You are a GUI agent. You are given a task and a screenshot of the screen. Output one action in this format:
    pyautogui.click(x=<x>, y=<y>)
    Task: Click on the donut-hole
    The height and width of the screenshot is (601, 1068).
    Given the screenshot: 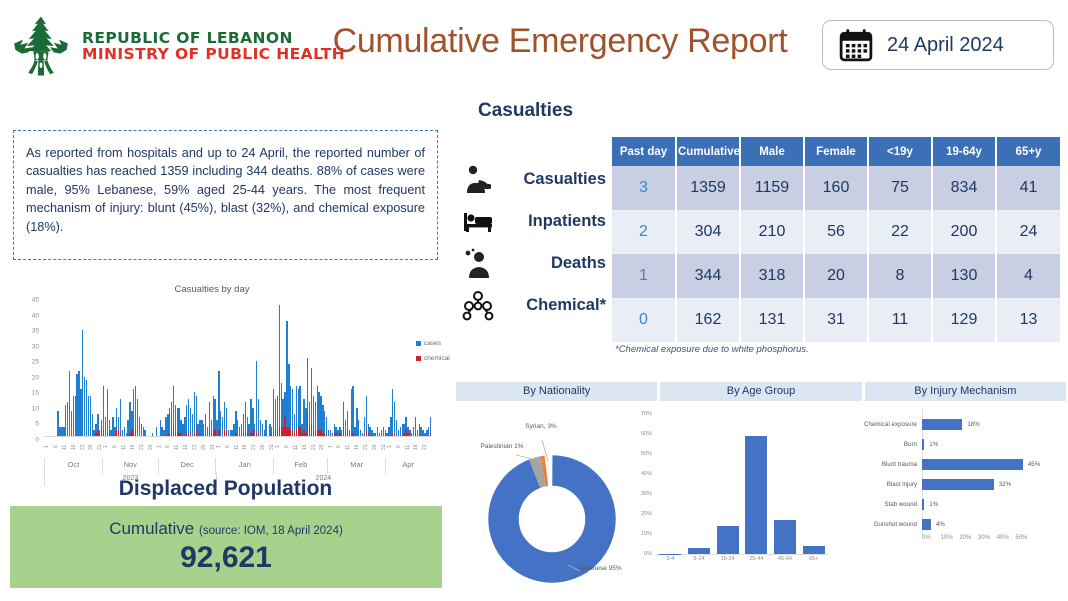 What is the action you would take?
    pyautogui.click(x=552, y=519)
    